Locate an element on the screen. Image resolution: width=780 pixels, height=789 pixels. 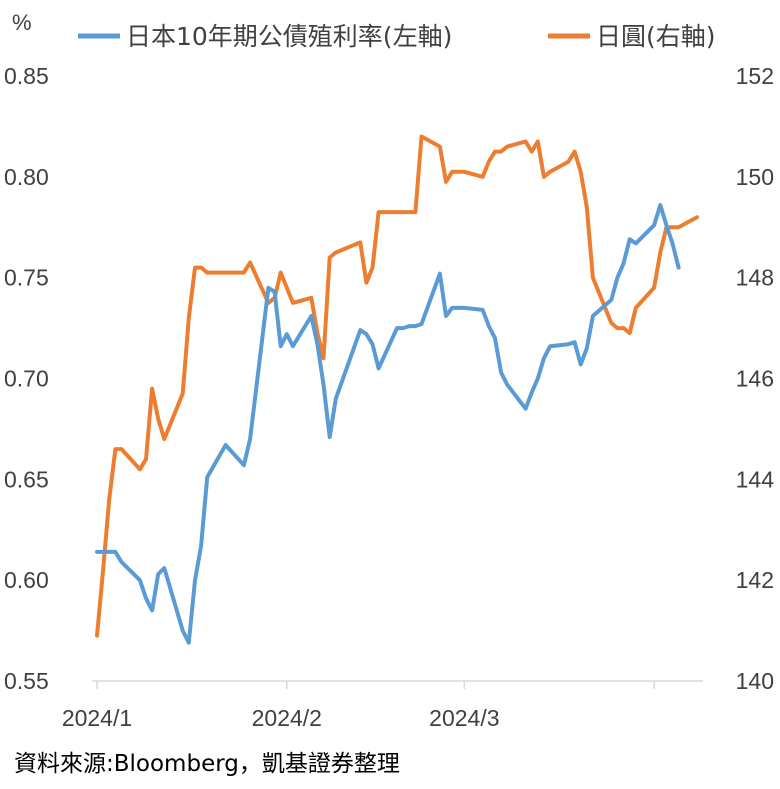
y-left-tick-2: 0.65 is located at coordinates (26, 479).